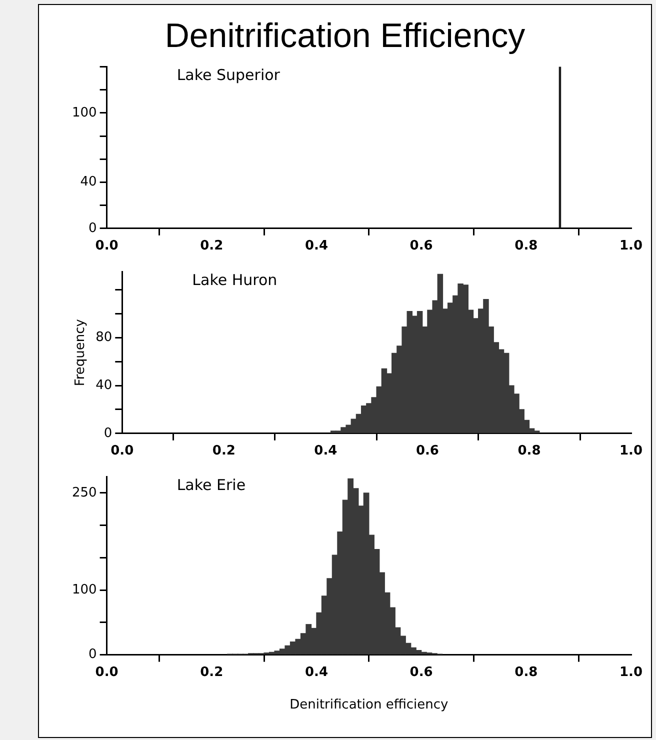 Image resolution: width=656 pixels, height=740 pixels. What do you see at coordinates (84, 492) in the screenshot?
I see `y-tick-label: 250` at bounding box center [84, 492].